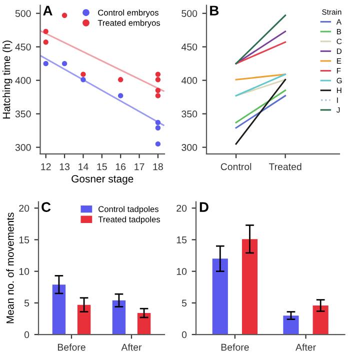 This screenshot has width=350, height=354. What do you see at coordinates (129, 24) in the screenshot?
I see `legend-label: Treated embryos` at bounding box center [129, 24].